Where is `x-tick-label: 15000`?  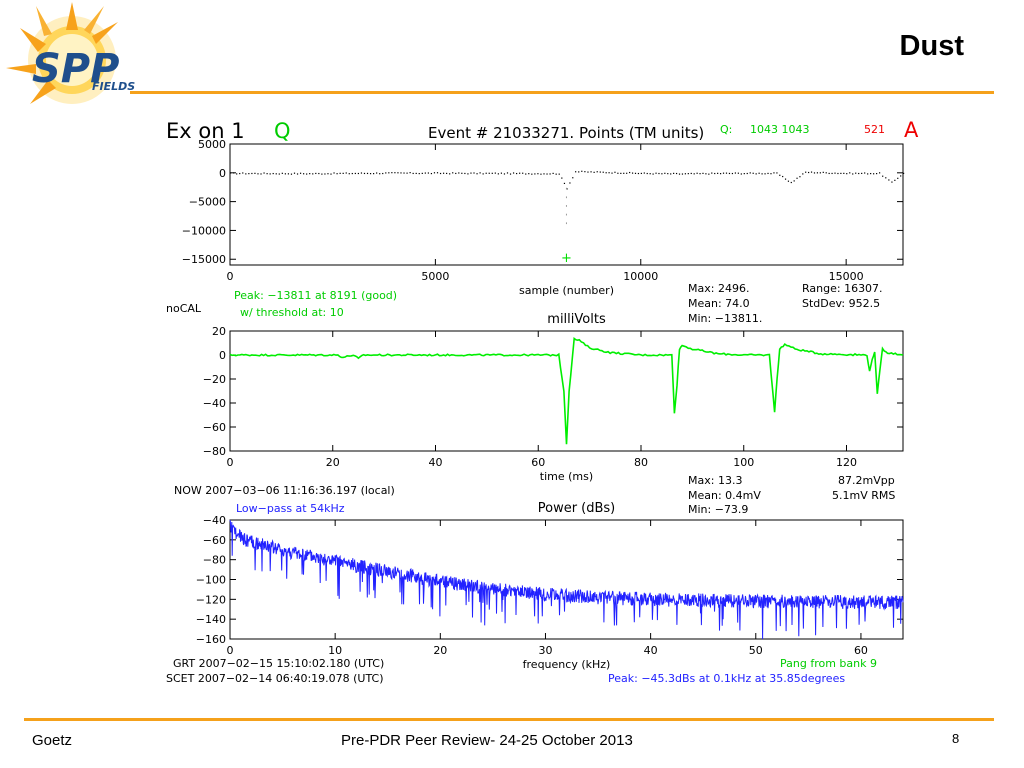
x-tick-label: 15000 is located at coordinates (846, 276).